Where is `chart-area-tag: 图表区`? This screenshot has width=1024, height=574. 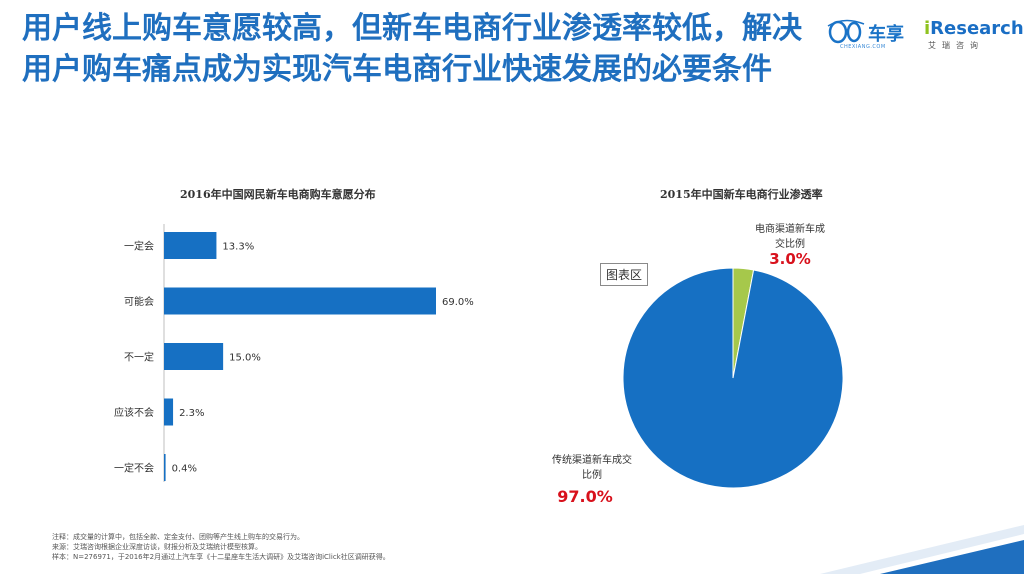
chart-area-tag: 图表区 is located at coordinates (624, 274).